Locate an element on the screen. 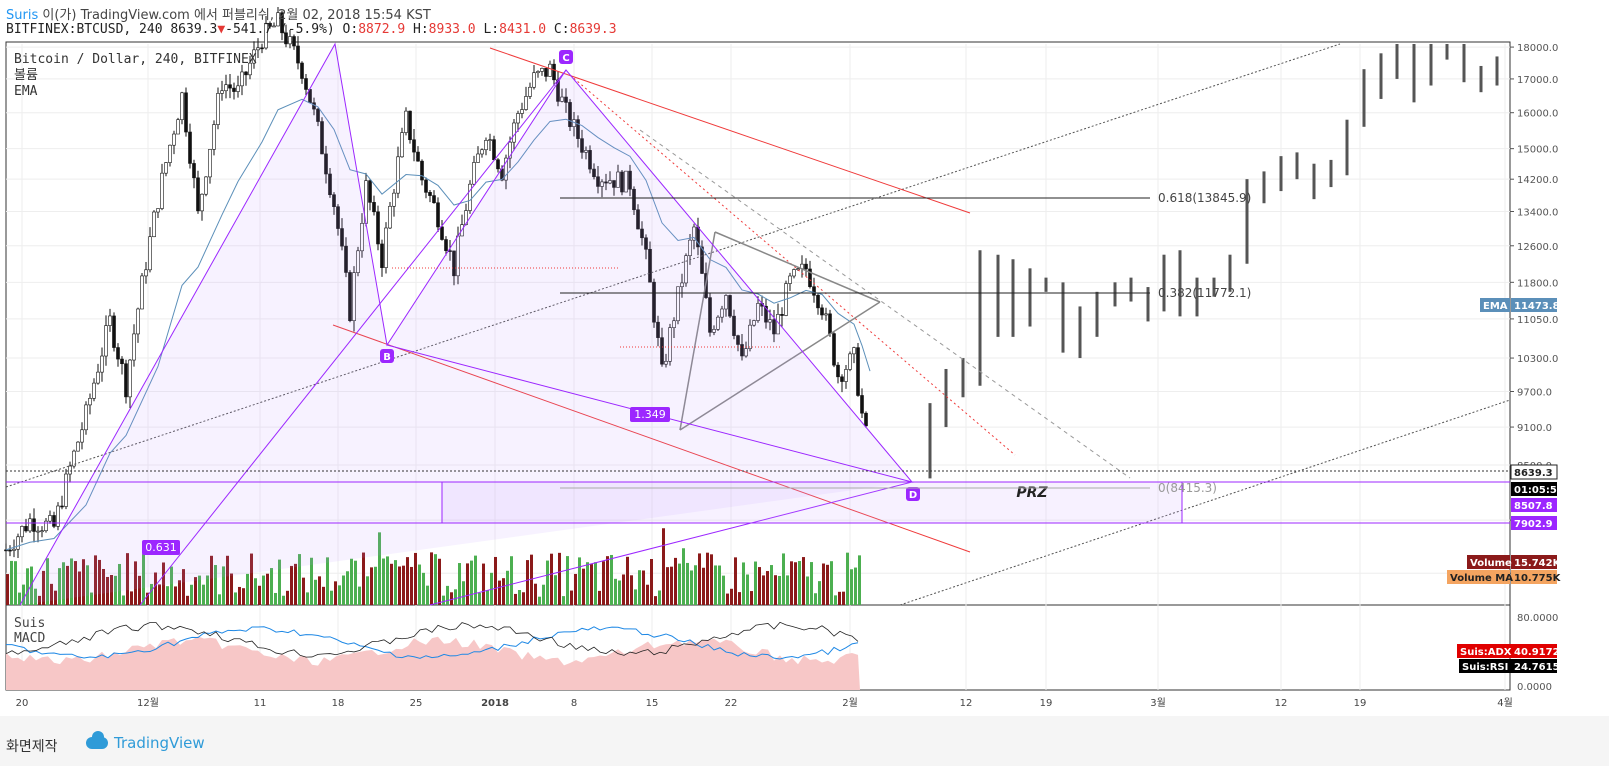 Image resolution: width=1609 pixels, height=766 pixels. oscillator is located at coordinates (432, 655).